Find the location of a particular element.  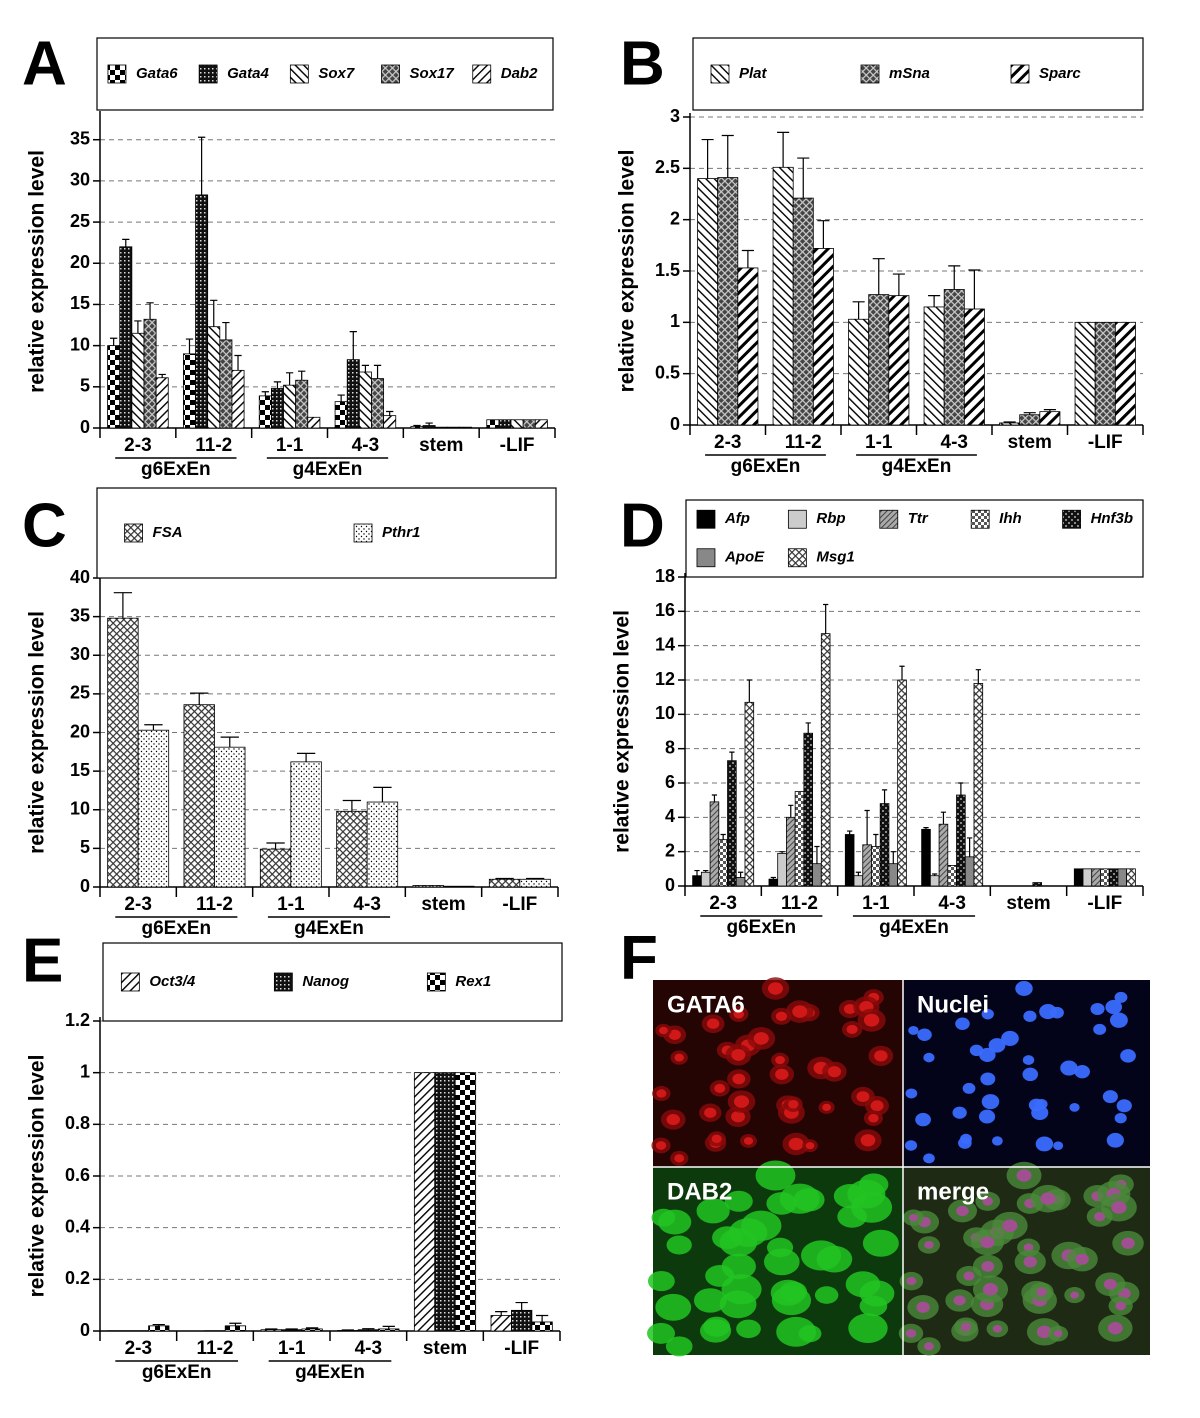

group-label: g6ExEn is located at coordinates (177, 1372).